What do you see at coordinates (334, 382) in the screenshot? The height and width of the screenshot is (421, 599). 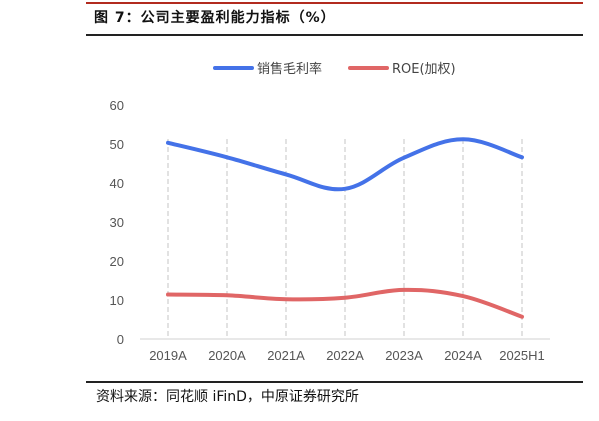 I see `bottom-rule` at bounding box center [334, 382].